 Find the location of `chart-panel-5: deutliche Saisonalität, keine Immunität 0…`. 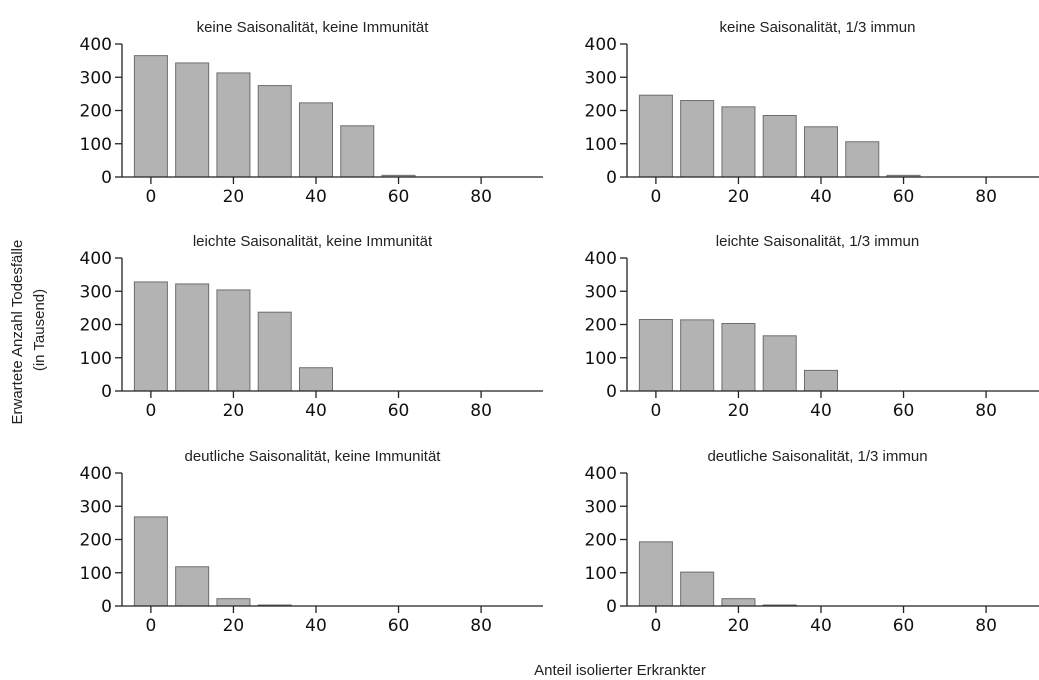

chart-panel-5: deutliche Saisonalität, keine Immunität 0… is located at coordinates (311, 542).